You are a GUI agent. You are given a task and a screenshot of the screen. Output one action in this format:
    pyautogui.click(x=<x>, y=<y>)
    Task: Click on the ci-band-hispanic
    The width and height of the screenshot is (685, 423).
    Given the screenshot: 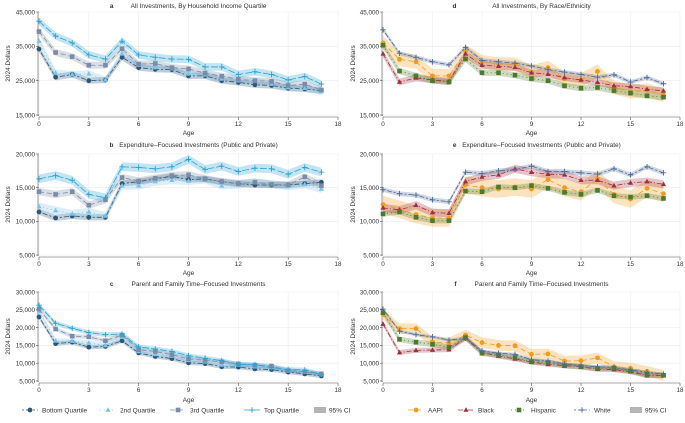 What is the action you would take?
    pyautogui.click(x=523, y=344)
    